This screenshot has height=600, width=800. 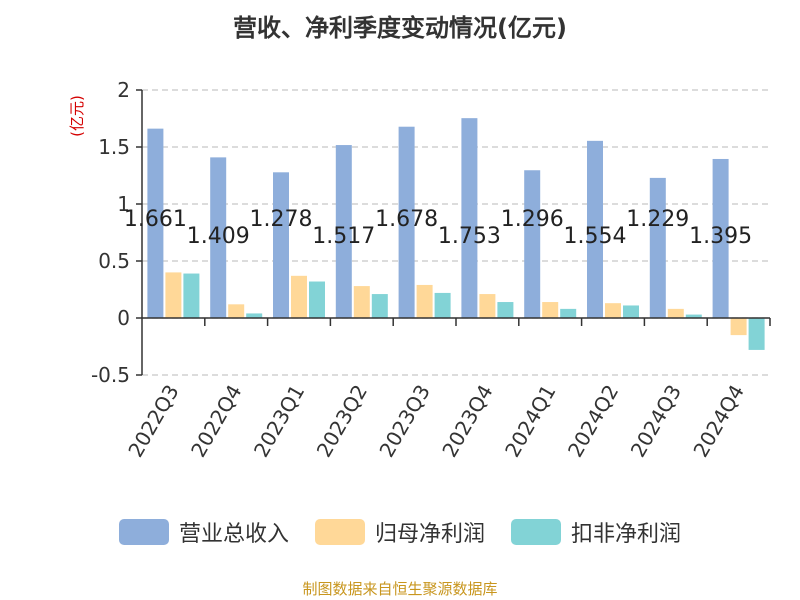 I want to click on legend-swatch-net-profit, so click(x=339, y=532).